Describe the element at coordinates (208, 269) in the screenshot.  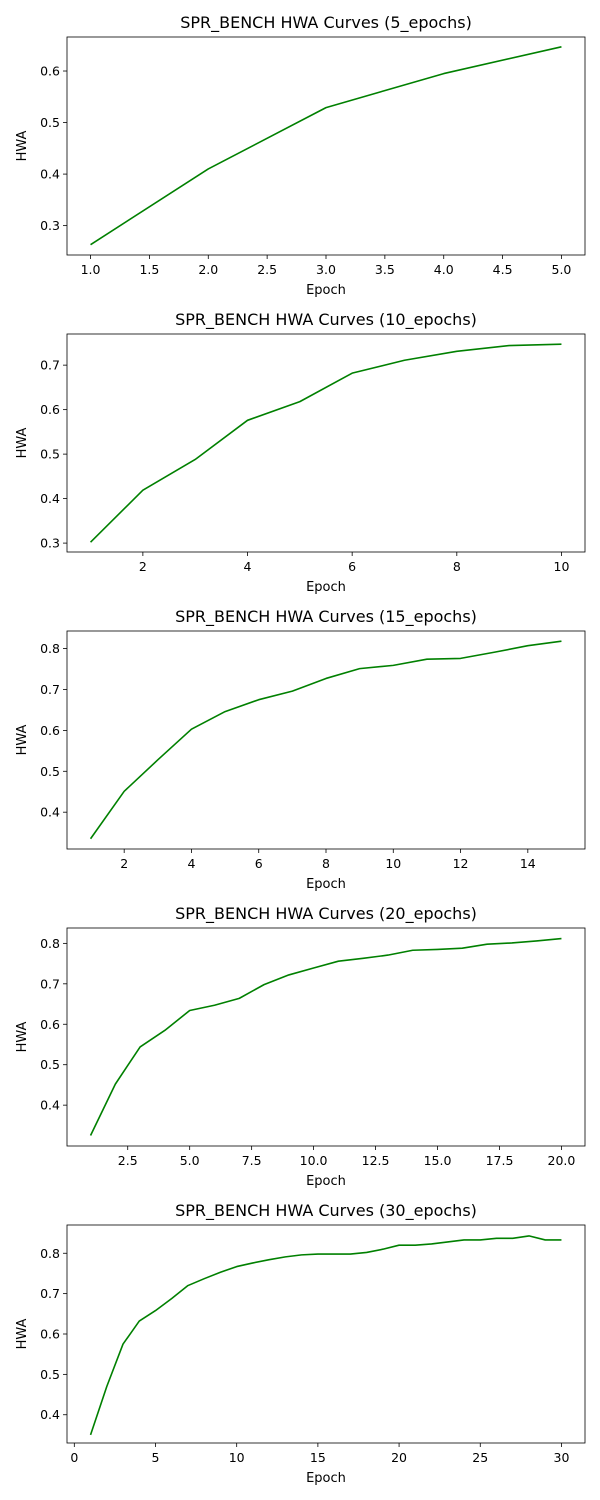
I see `x-tick-label: 2.0` at that location.